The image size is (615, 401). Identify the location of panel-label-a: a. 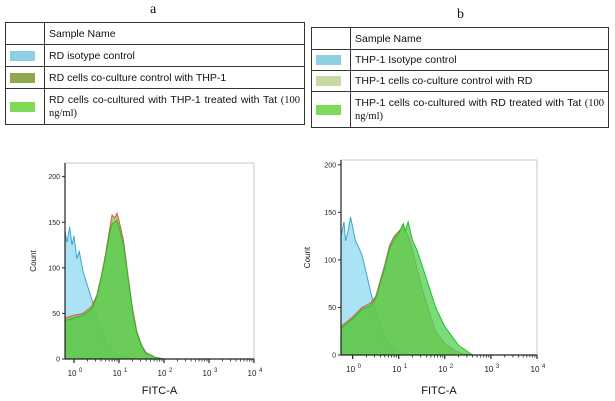
(153, 9).